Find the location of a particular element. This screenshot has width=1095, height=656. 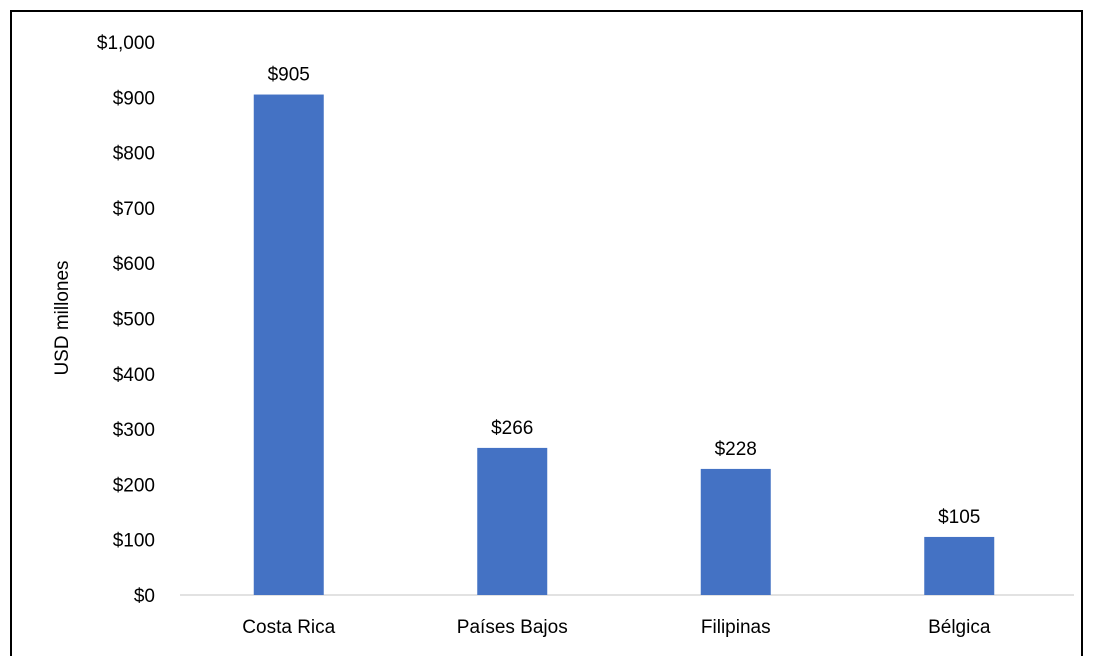

y-tick-label: $800 is located at coordinates (134, 154).